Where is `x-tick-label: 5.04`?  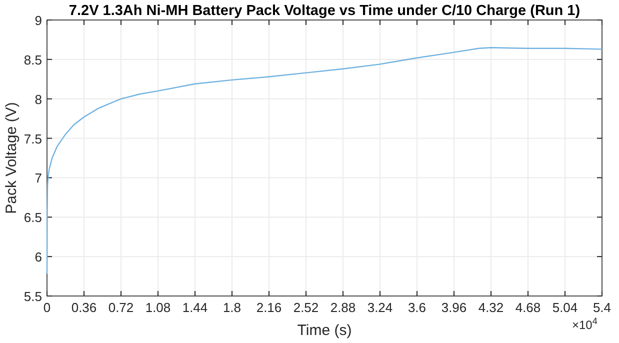 x-tick-label: 5.04 is located at coordinates (565, 307).